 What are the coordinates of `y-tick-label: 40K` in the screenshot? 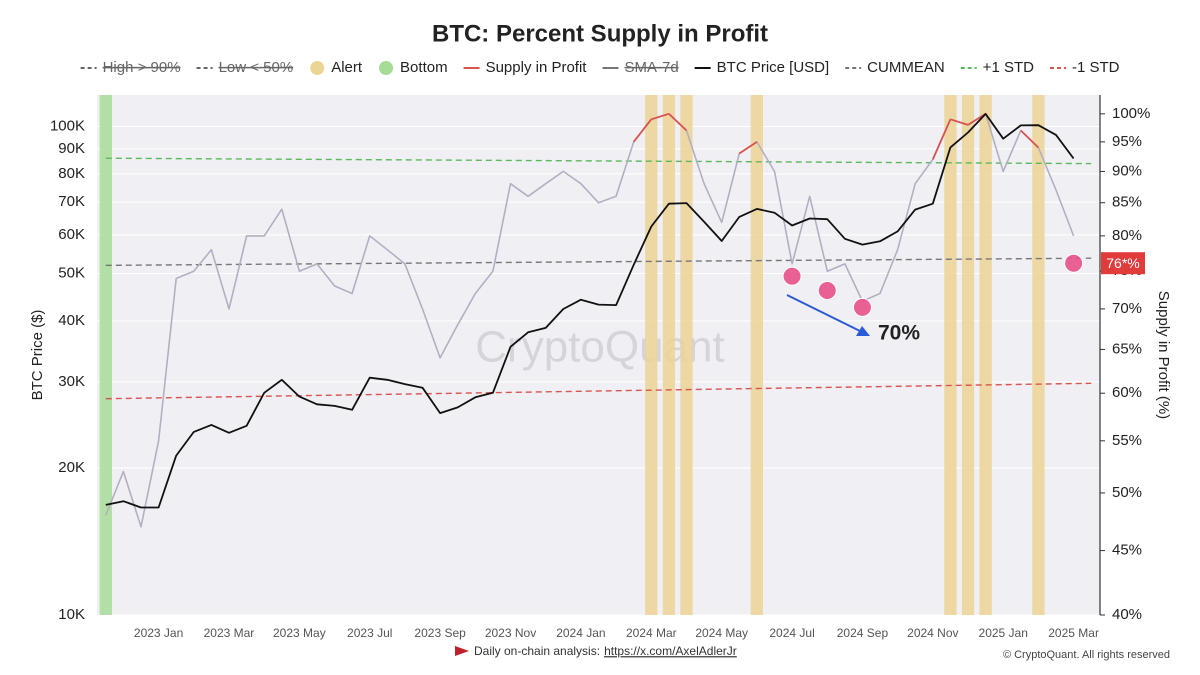 It's located at (71, 320).